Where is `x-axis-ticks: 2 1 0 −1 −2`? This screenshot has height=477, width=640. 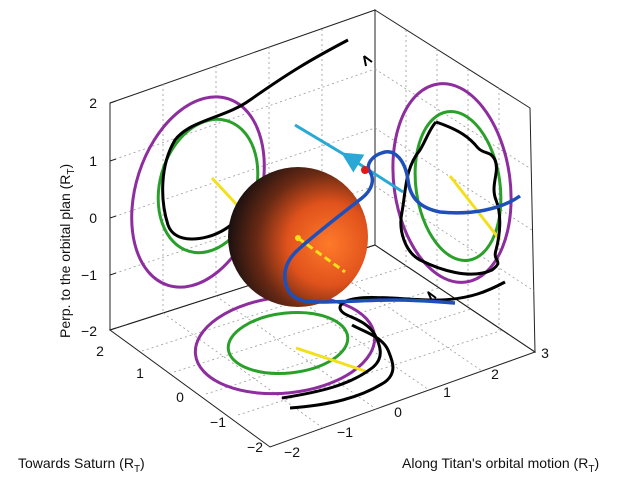
x-axis-ticks: 2 1 0 −1 −2 is located at coordinates (179, 399).